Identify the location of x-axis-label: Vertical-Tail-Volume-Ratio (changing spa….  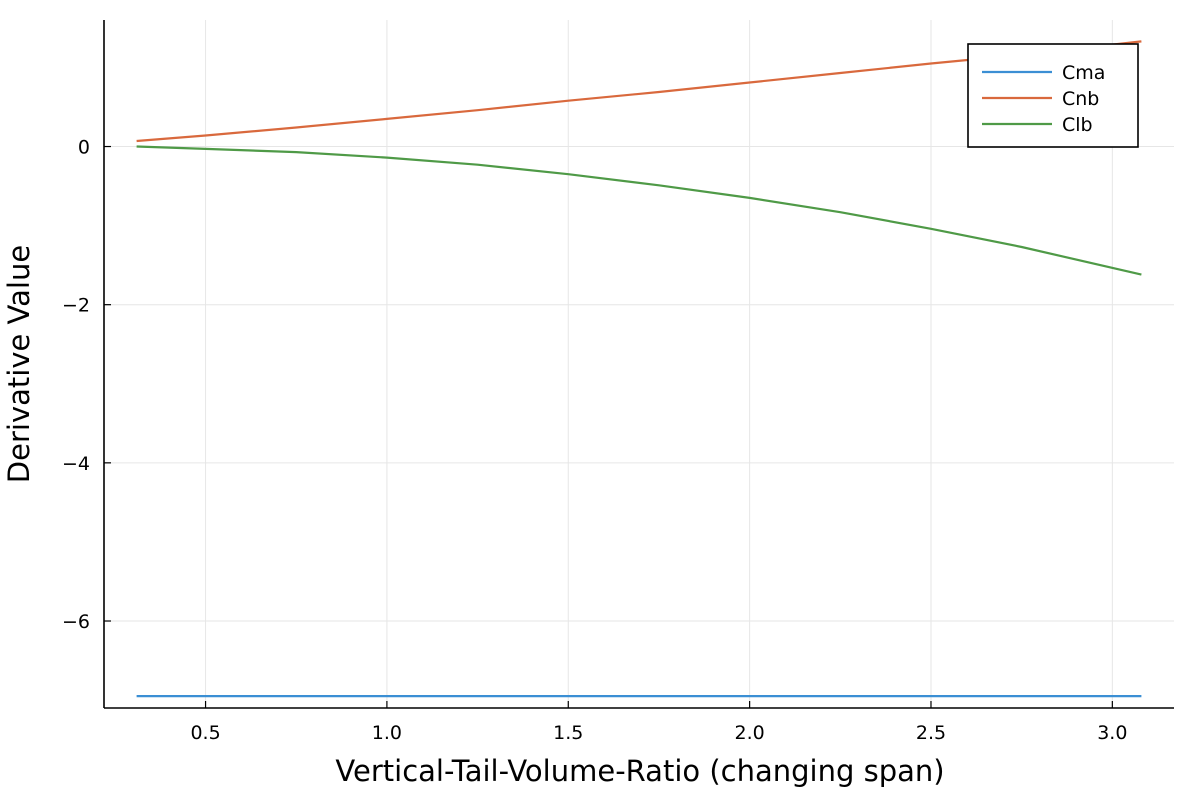
(639, 771).